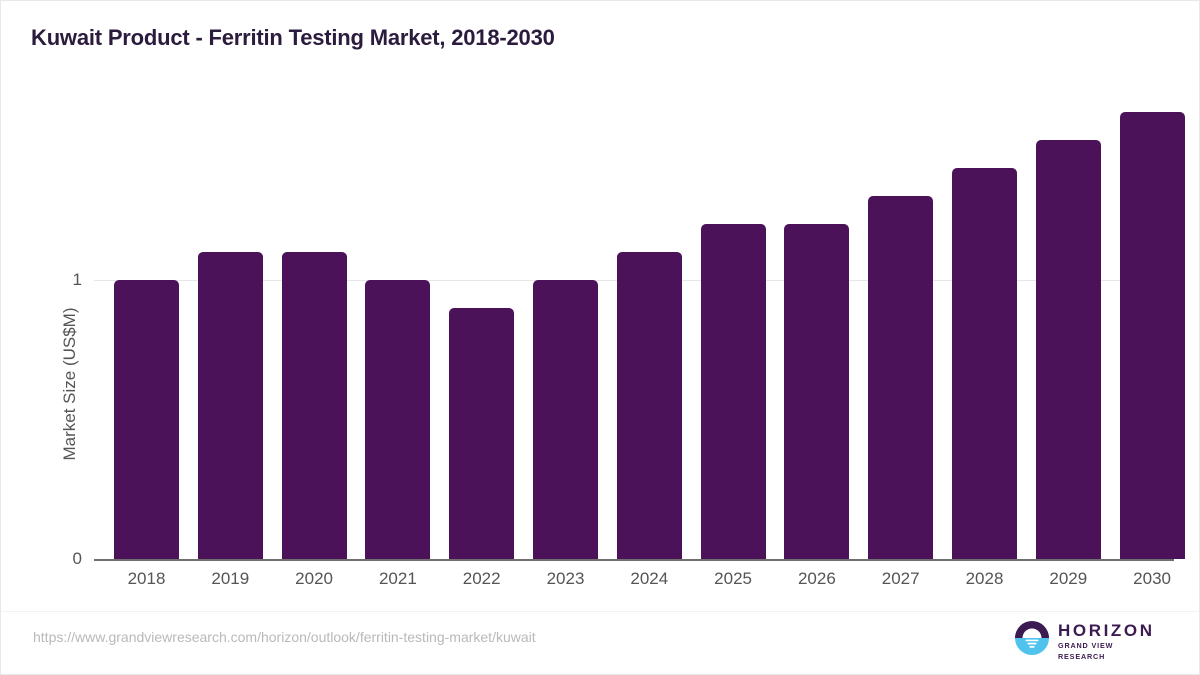 The image size is (1200, 675). What do you see at coordinates (565, 578) in the screenshot?
I see `x-tick-label: 2023` at bounding box center [565, 578].